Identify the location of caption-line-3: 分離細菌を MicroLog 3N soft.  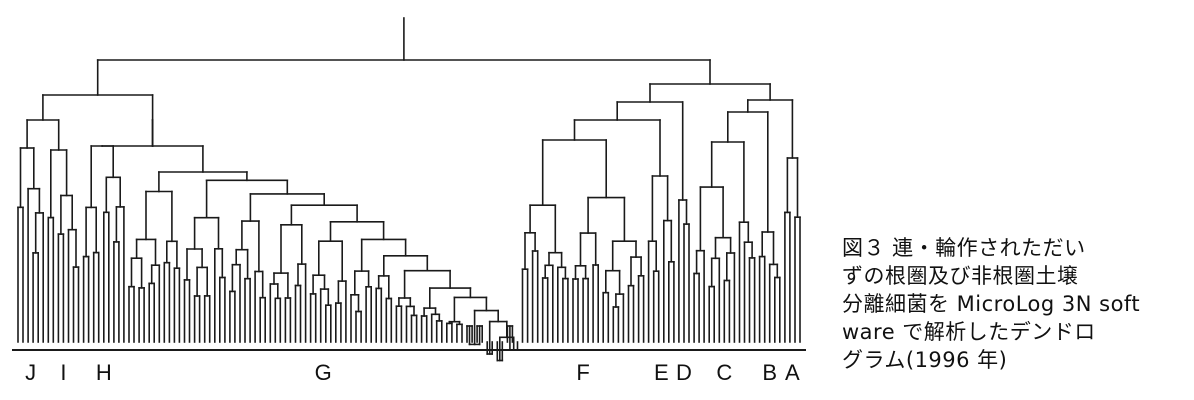
(991, 304).